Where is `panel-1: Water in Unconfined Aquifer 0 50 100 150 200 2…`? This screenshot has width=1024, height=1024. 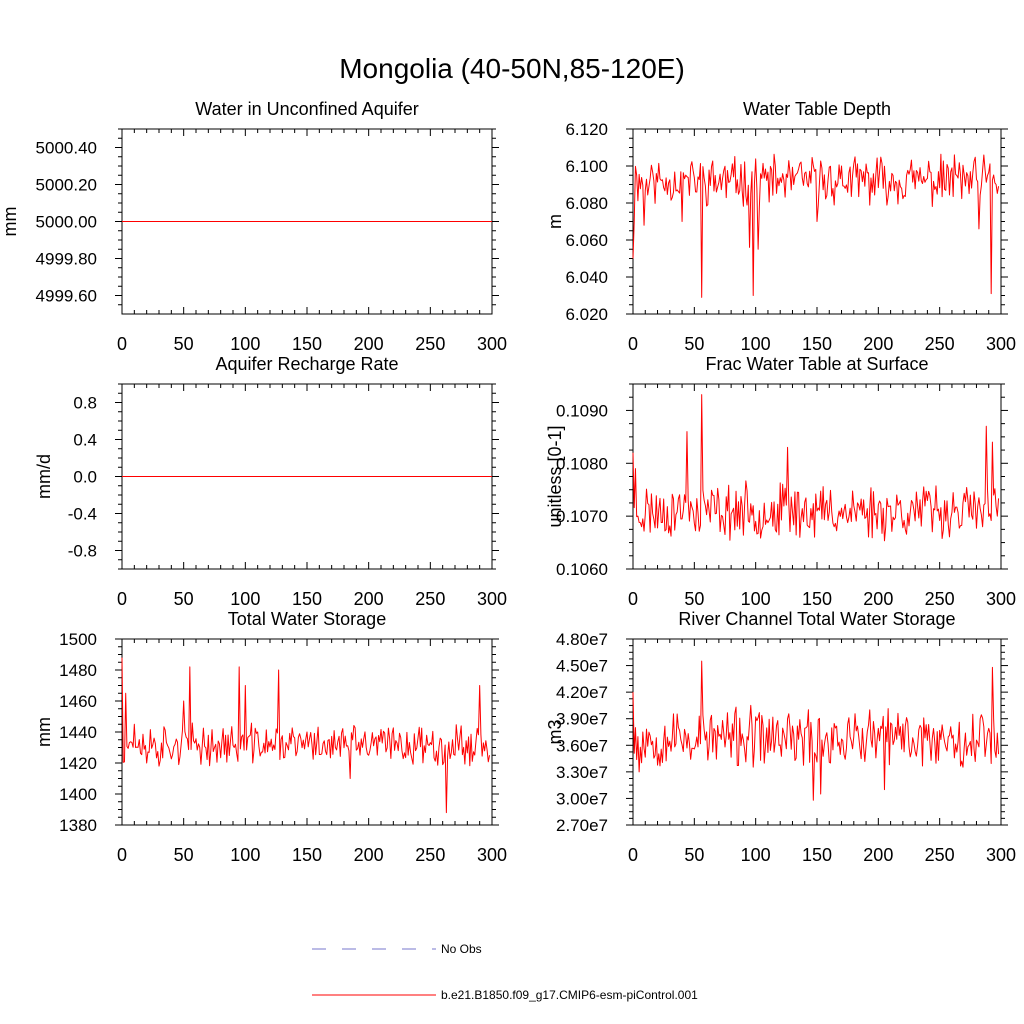
panel-1: Water in Unconfined Aquifer 0 50 100 150 200 2… is located at coordinates (253, 226).